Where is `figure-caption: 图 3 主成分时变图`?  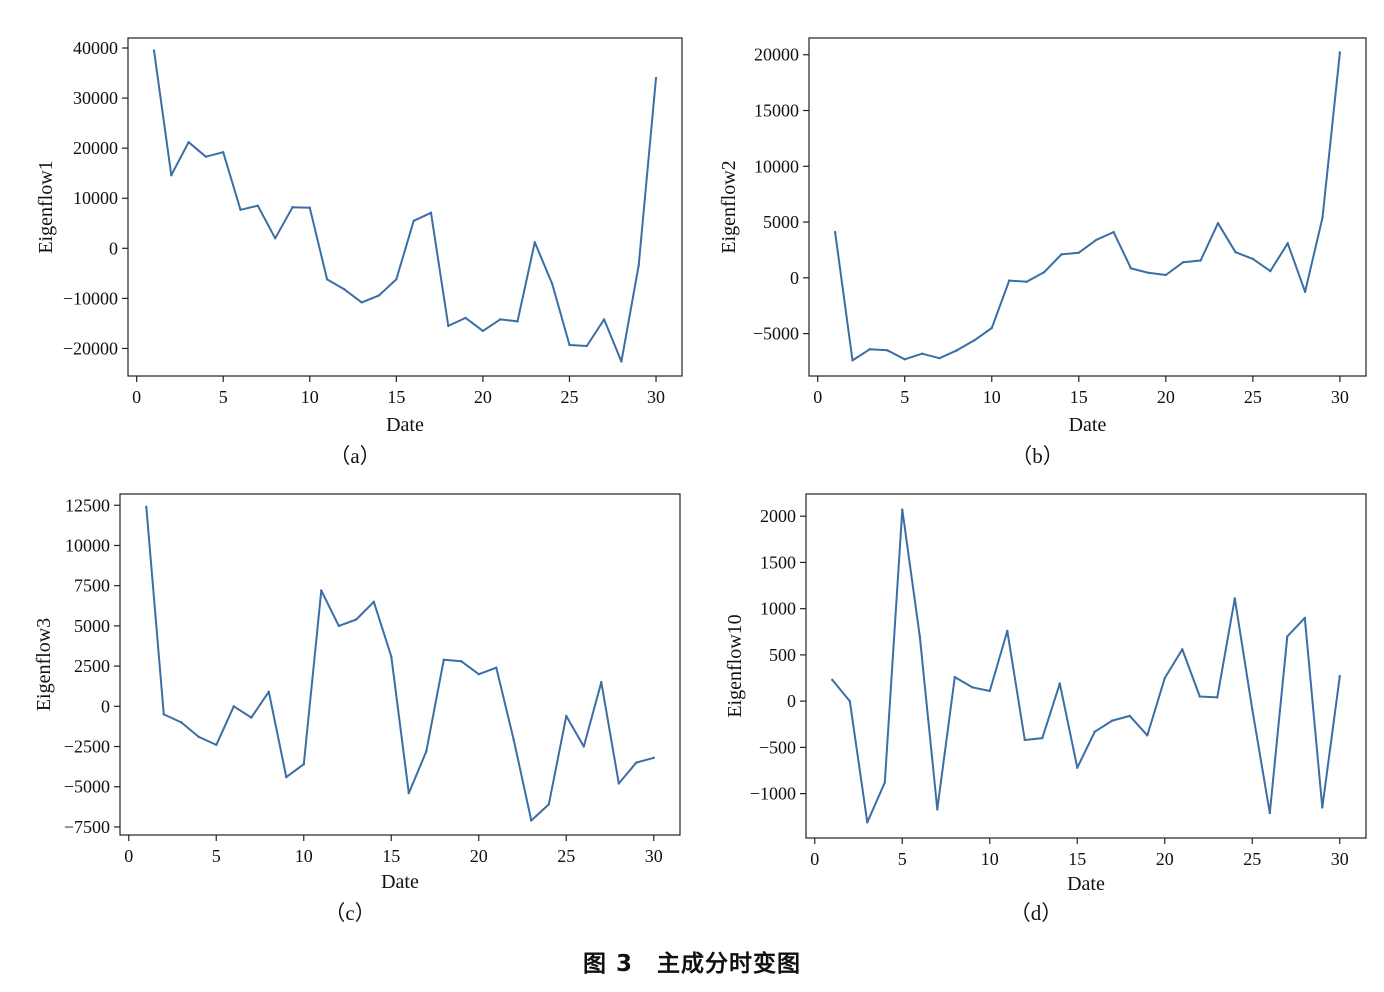 figure-caption: 图 3 主成分时变图 is located at coordinates (691, 964).